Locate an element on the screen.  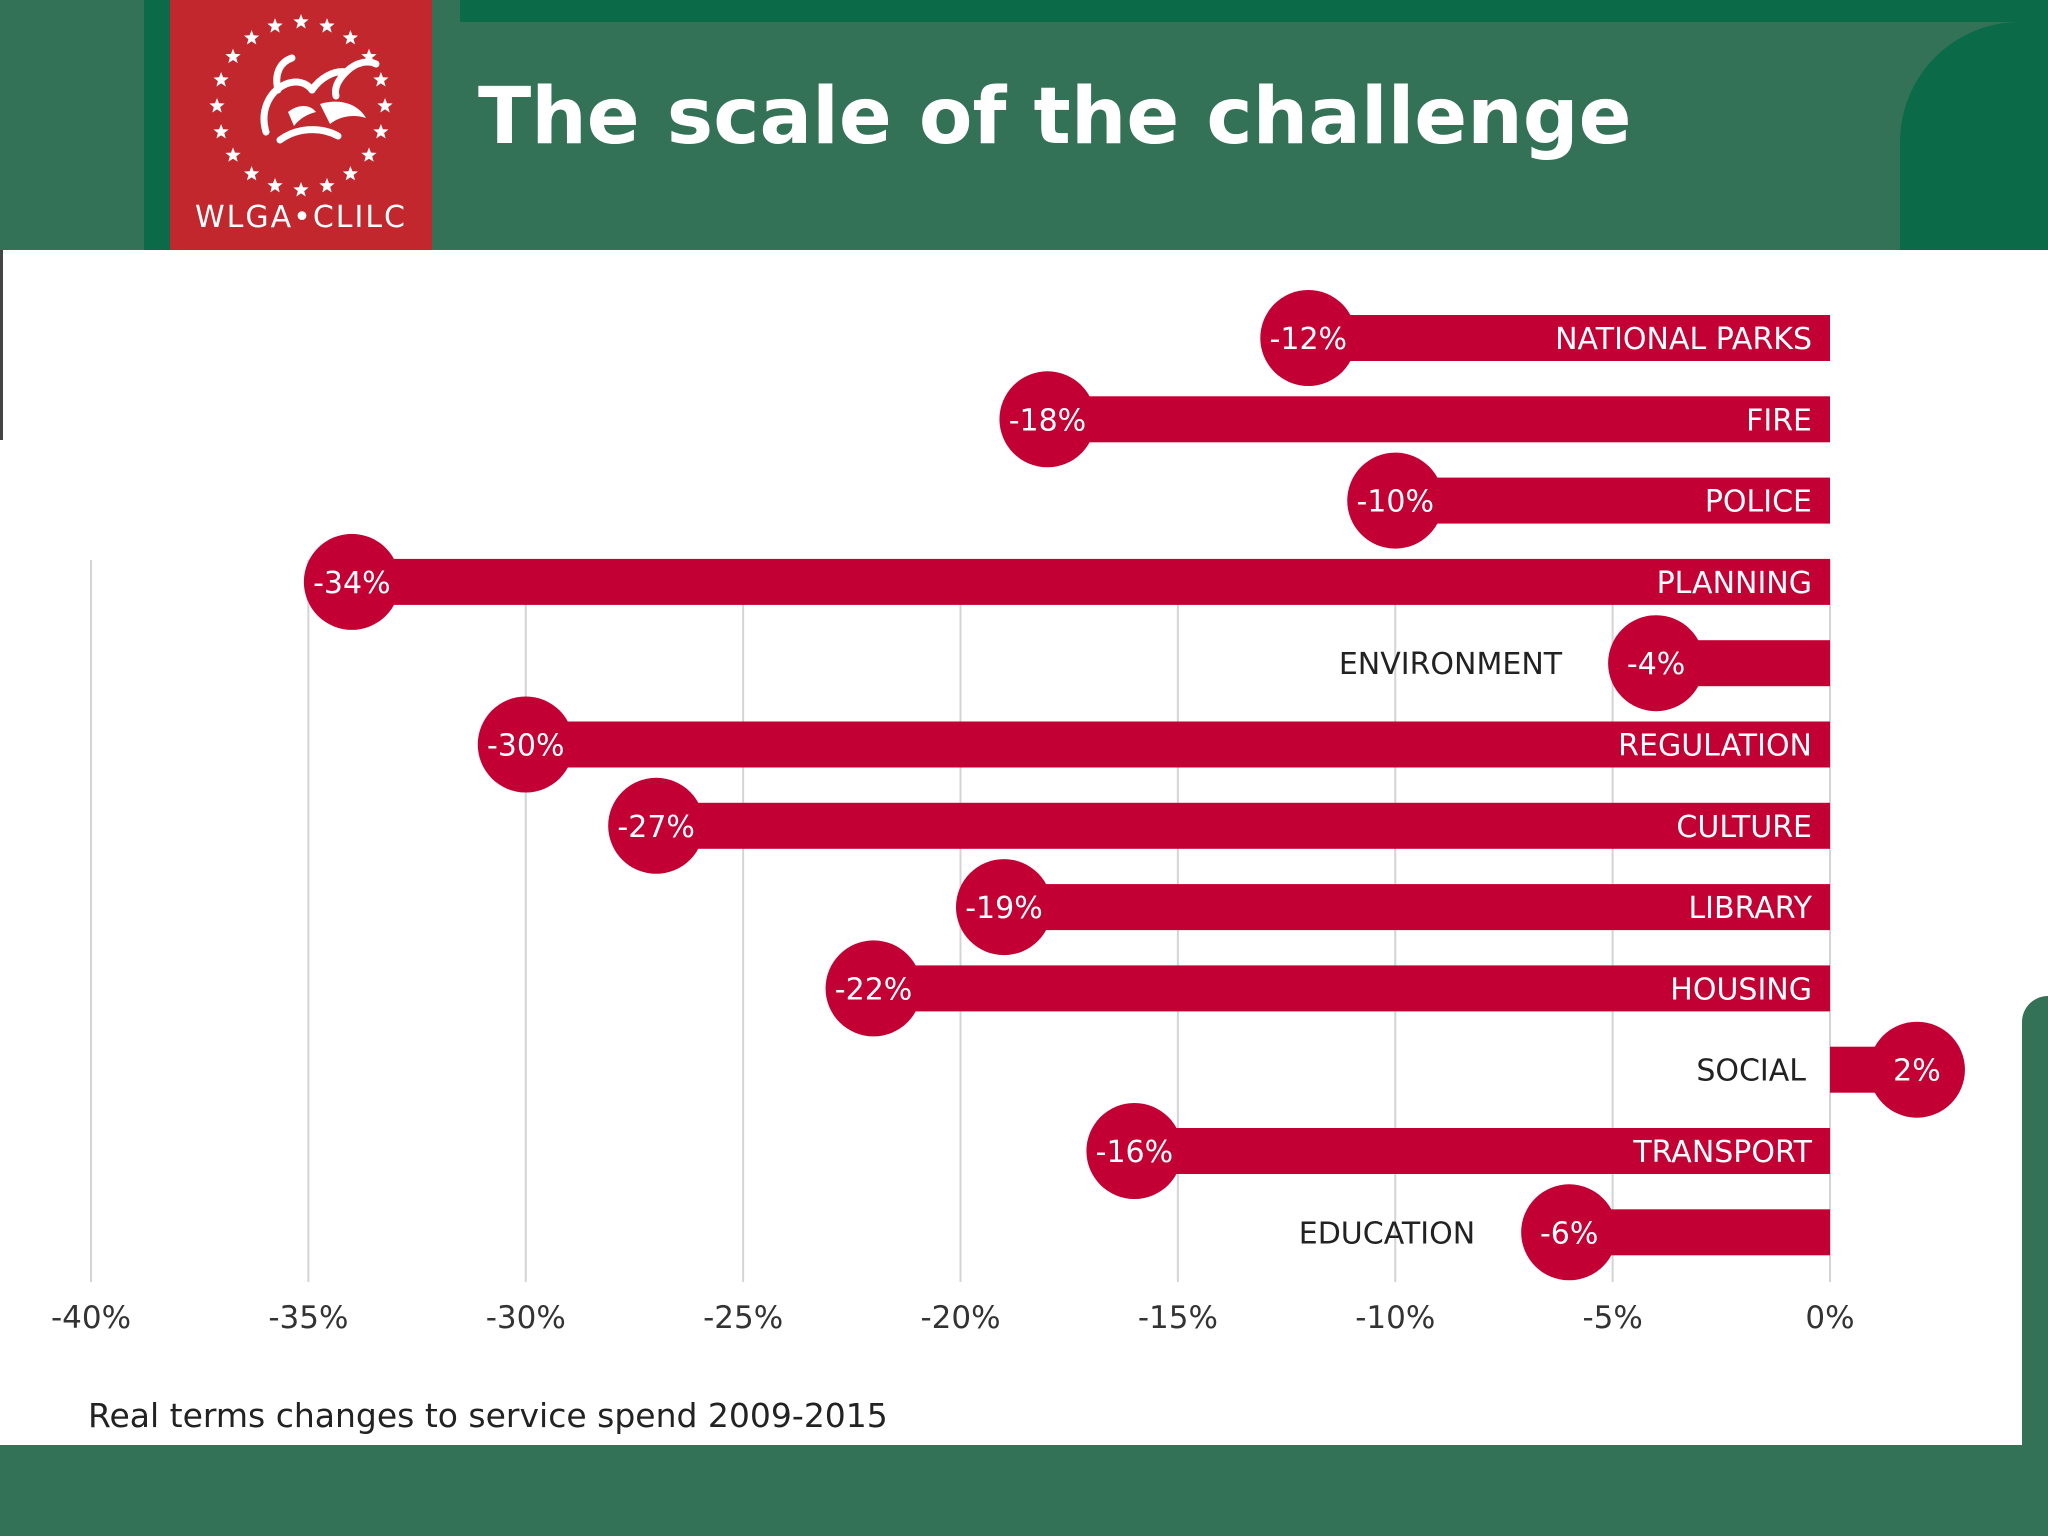
category-label: CULTURE is located at coordinates (1744, 827).